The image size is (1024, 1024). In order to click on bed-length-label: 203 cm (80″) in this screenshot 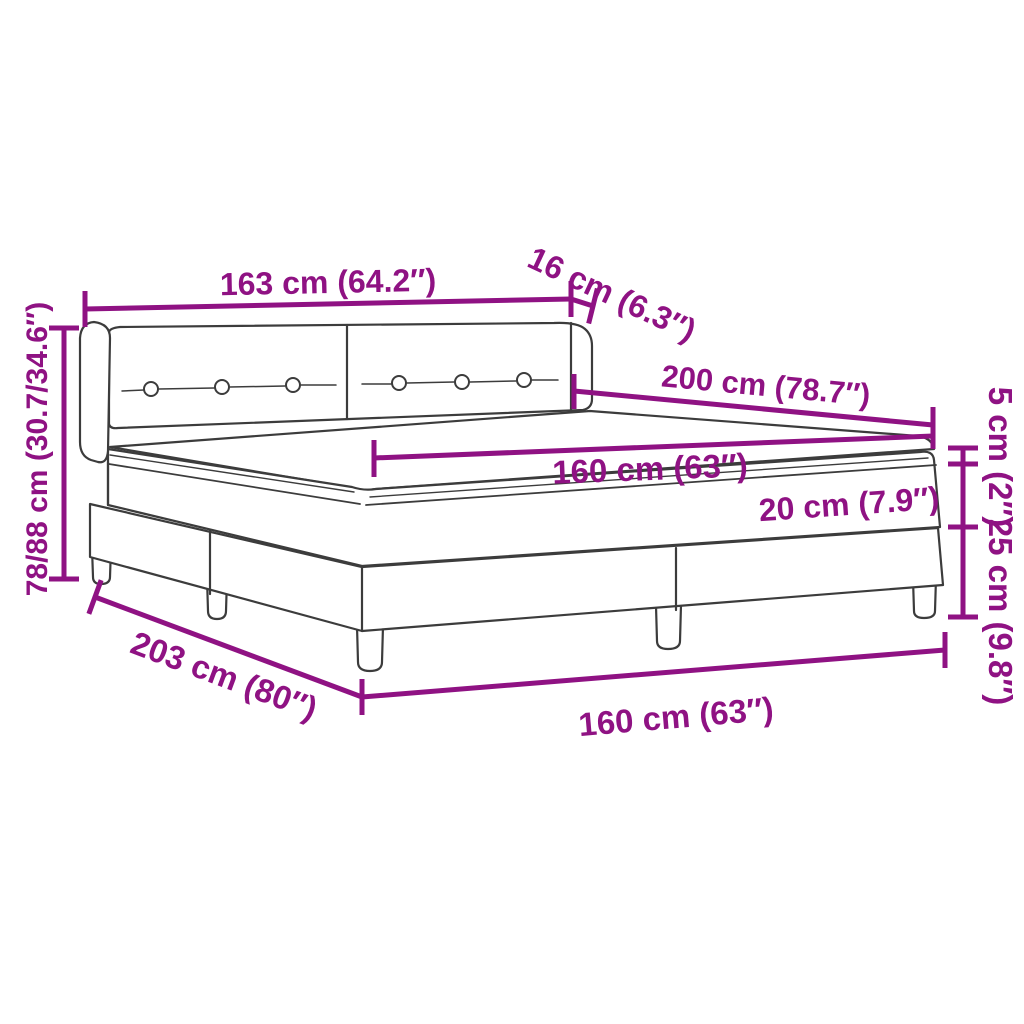, I will do `click(224, 675)`.